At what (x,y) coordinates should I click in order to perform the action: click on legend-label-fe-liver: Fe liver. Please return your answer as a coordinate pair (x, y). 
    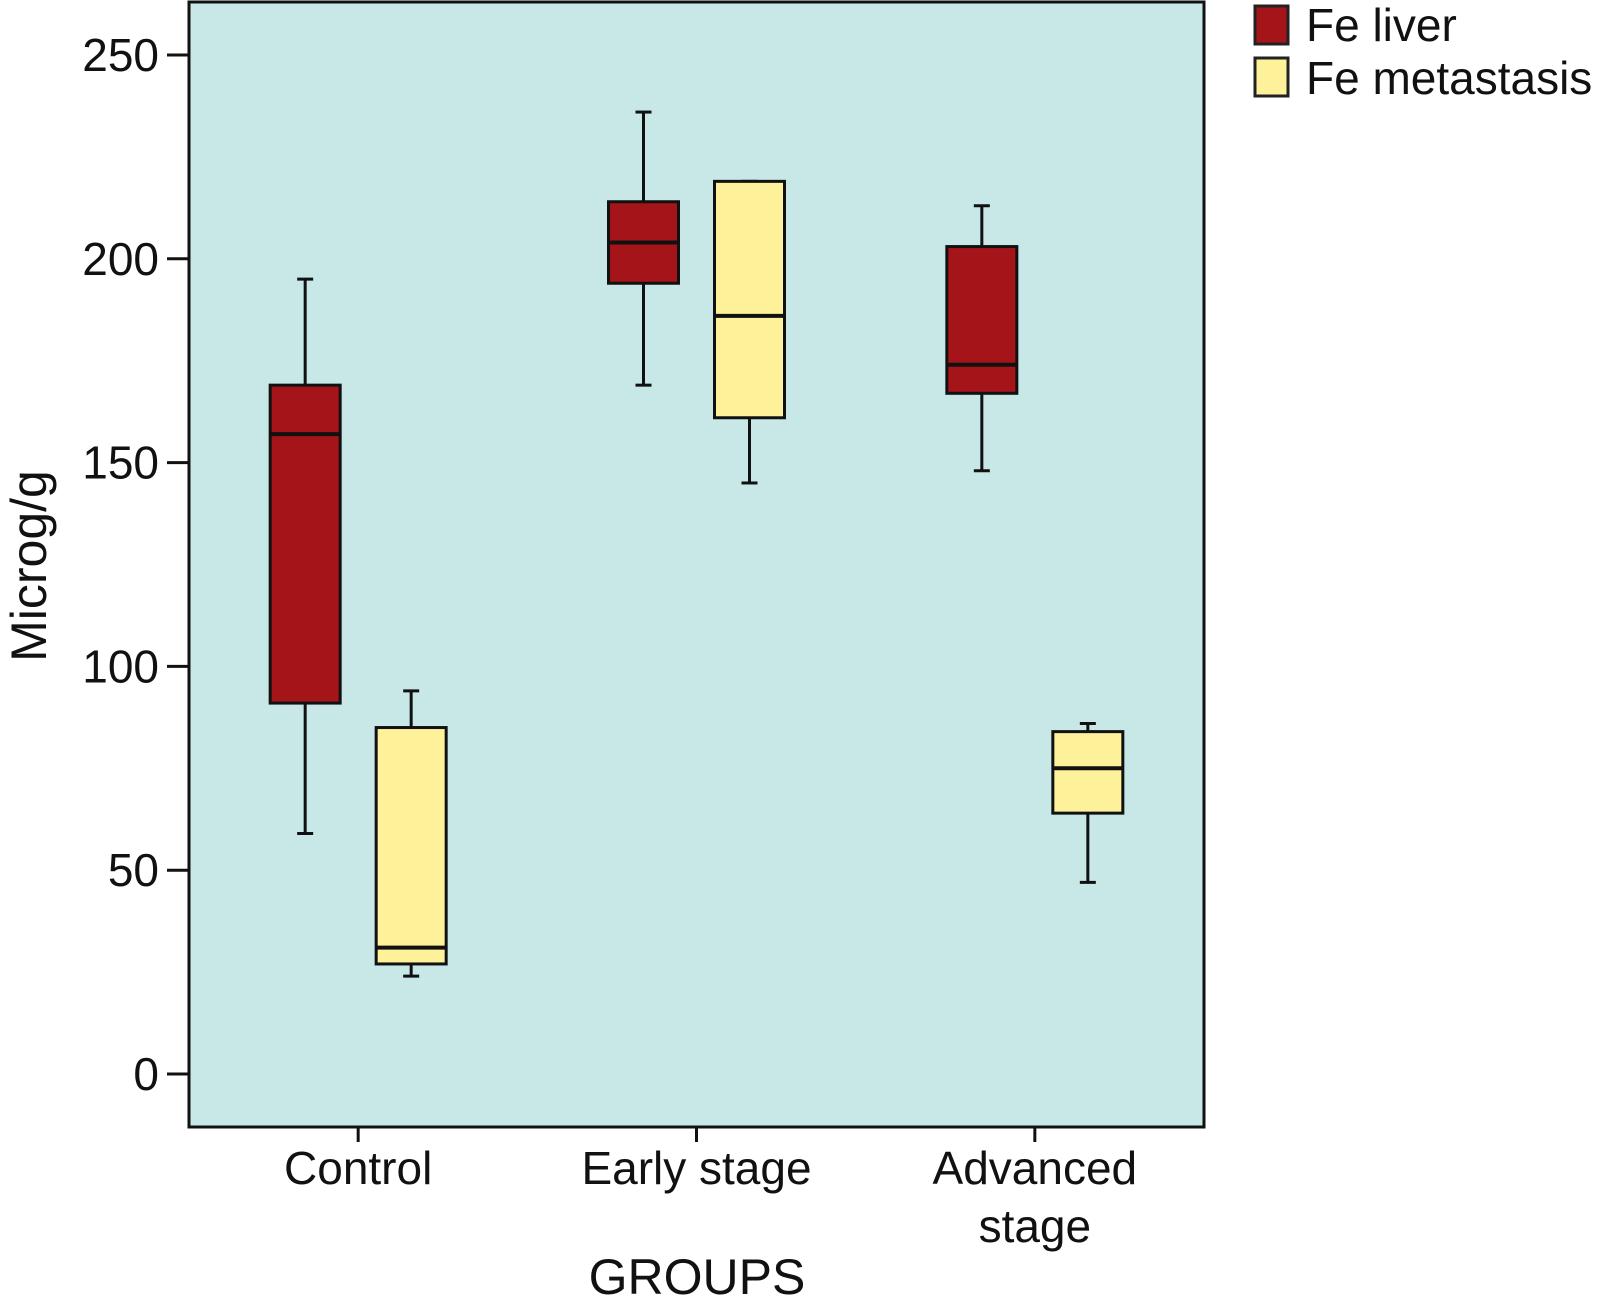
    Looking at the image, I should click on (1381, 25).